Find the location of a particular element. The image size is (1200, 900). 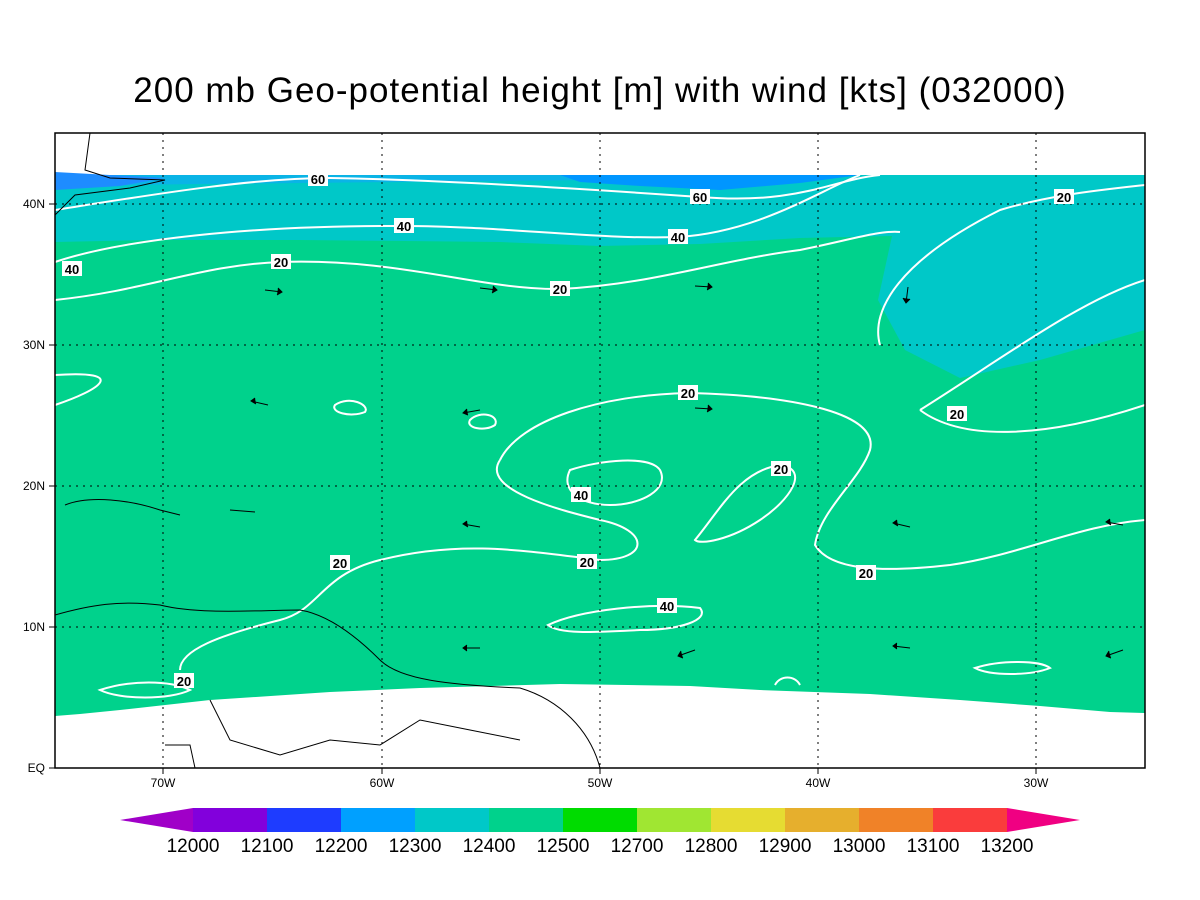

lat-label: 20N is located at coordinates (34, 486).